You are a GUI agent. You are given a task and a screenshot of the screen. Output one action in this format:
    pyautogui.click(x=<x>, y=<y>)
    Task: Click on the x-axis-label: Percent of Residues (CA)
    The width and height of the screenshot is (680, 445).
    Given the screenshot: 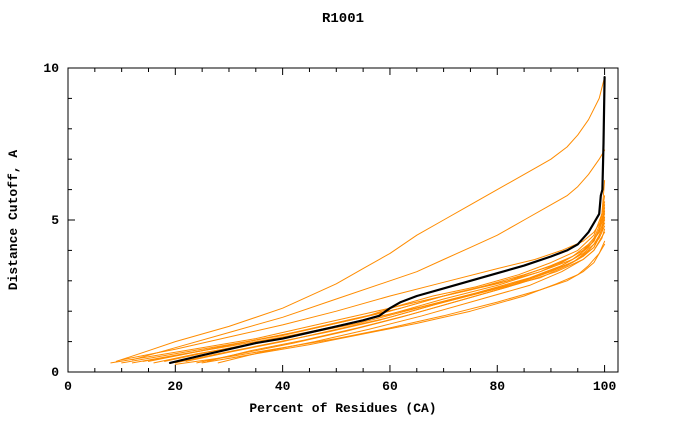 What is the action you would take?
    pyautogui.click(x=342, y=408)
    